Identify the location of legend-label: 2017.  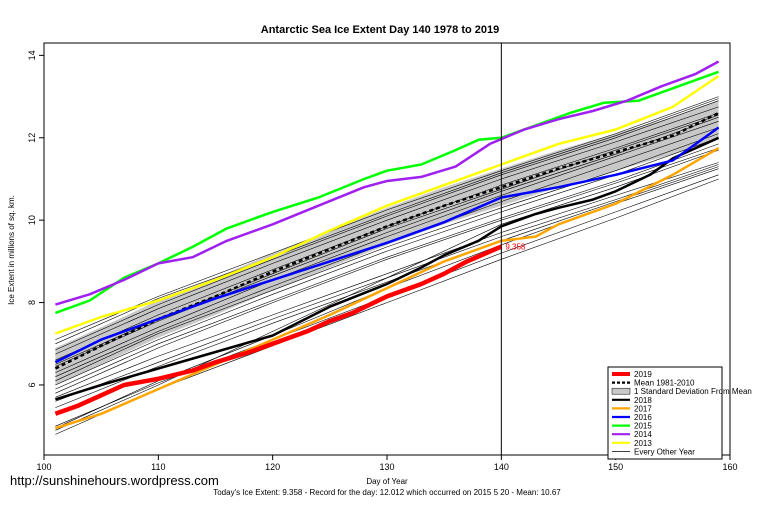
(643, 408).